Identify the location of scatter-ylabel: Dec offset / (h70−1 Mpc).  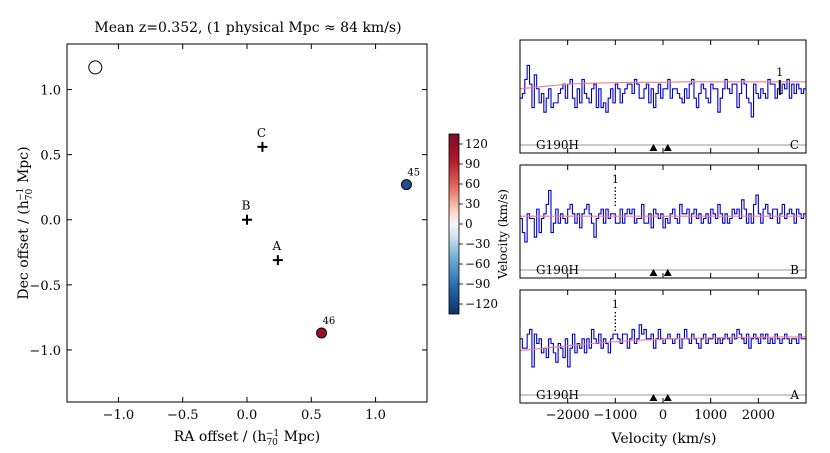
(25, 222).